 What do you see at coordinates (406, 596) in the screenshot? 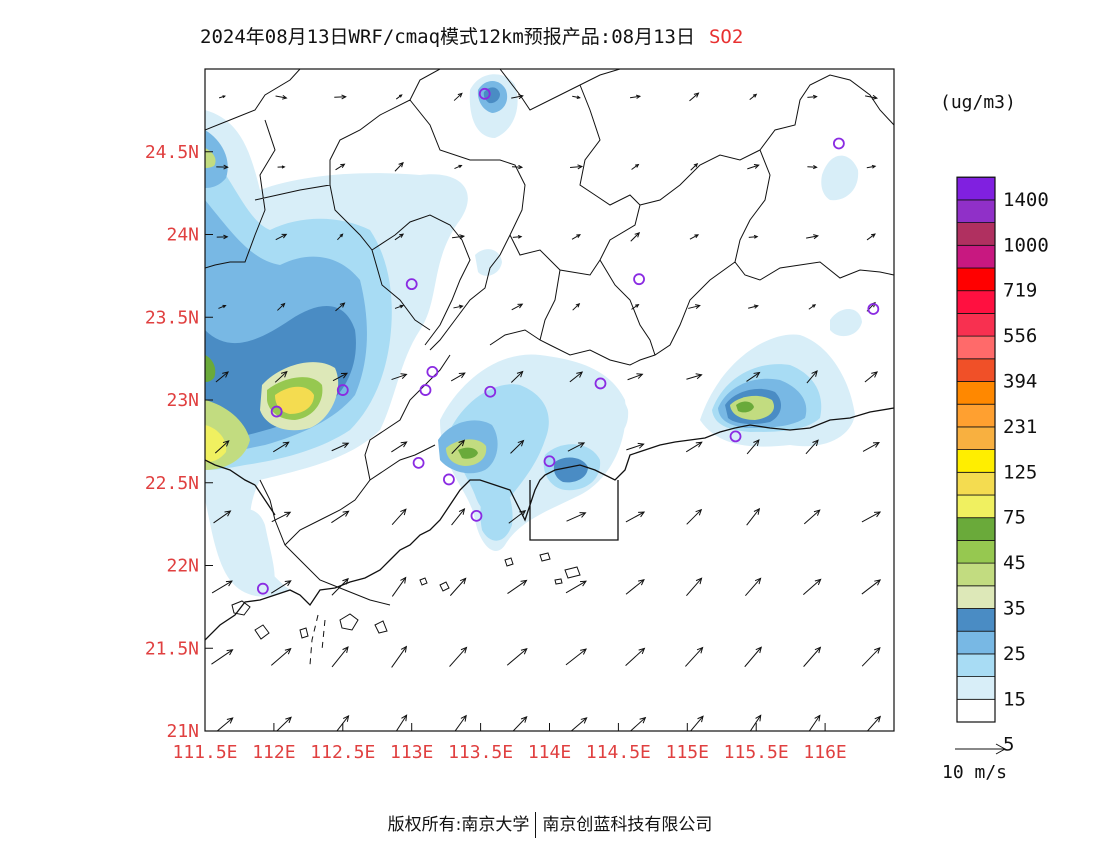
I see `coastal-islands` at bounding box center [406, 596].